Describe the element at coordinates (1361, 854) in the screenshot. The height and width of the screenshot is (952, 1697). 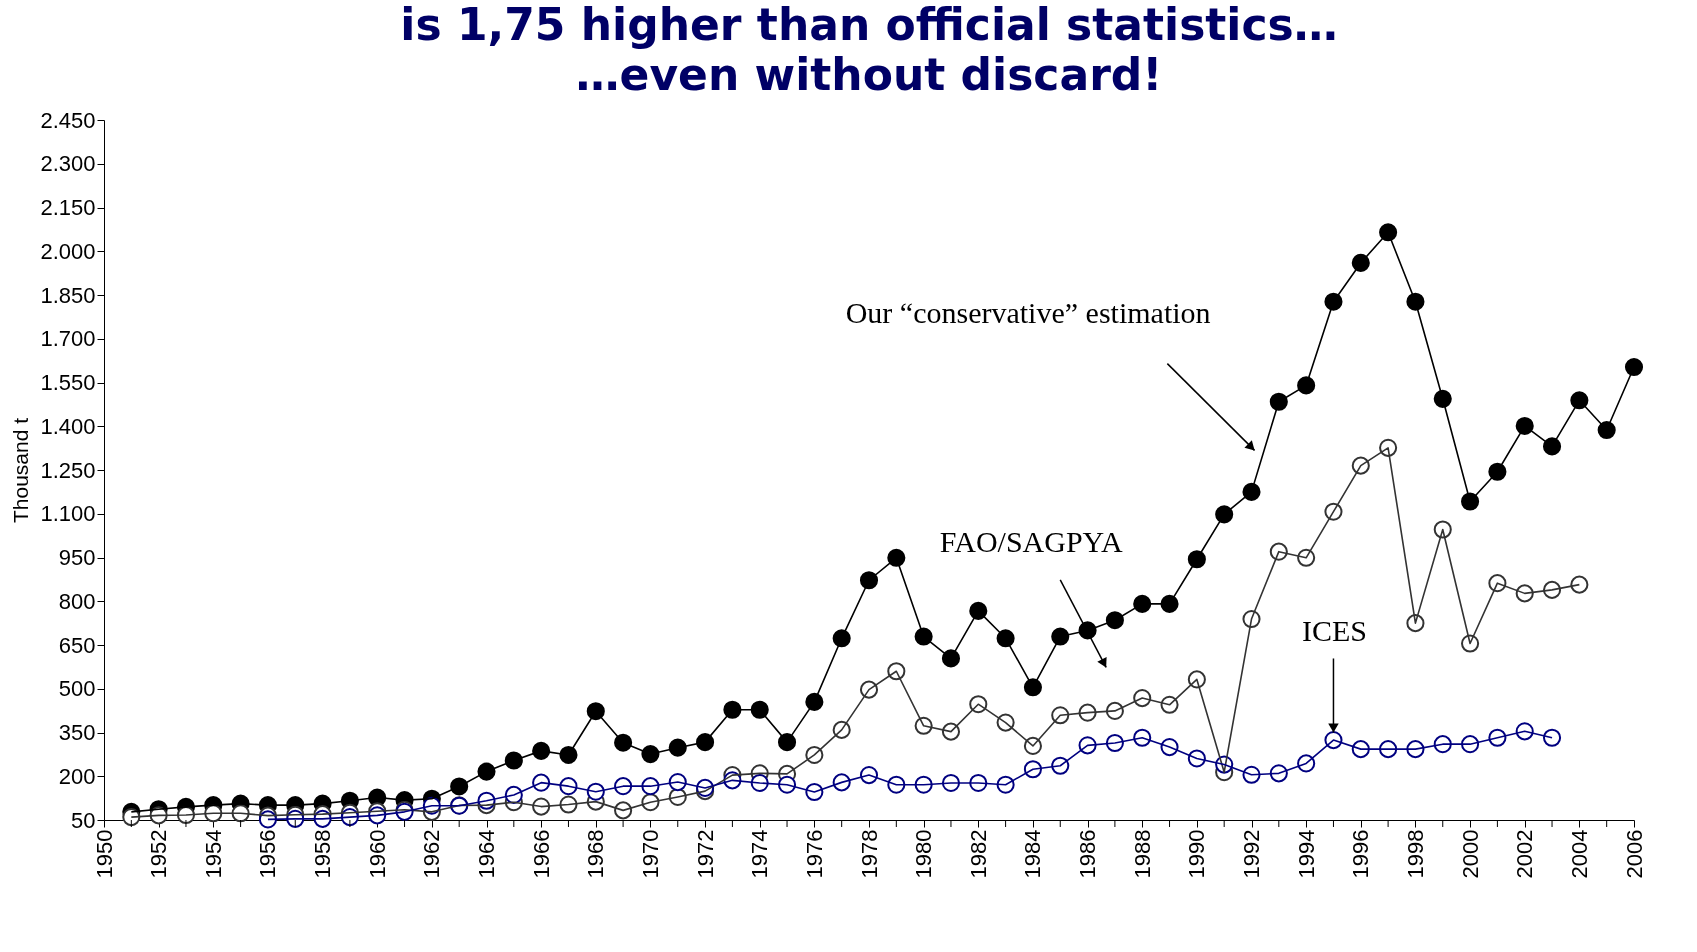
I see `x-tick-label: 1996` at that location.